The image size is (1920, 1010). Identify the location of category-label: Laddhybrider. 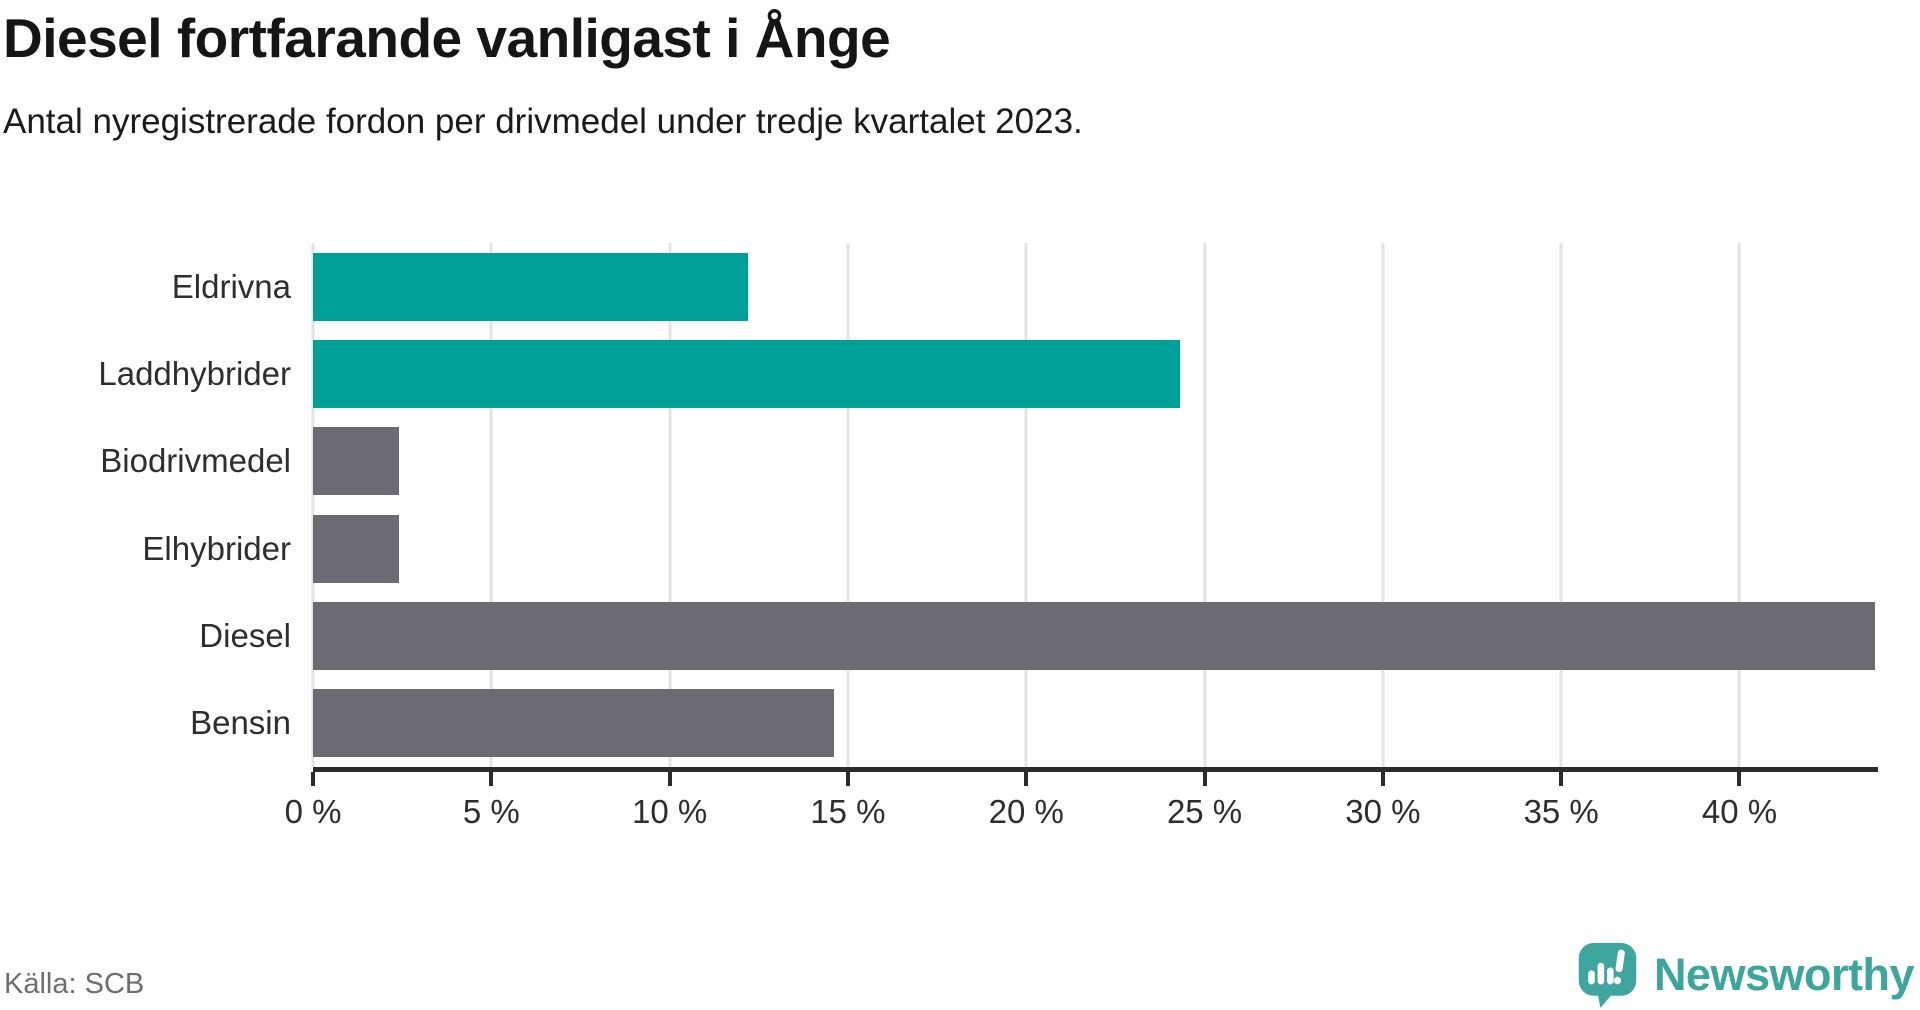
(194, 373).